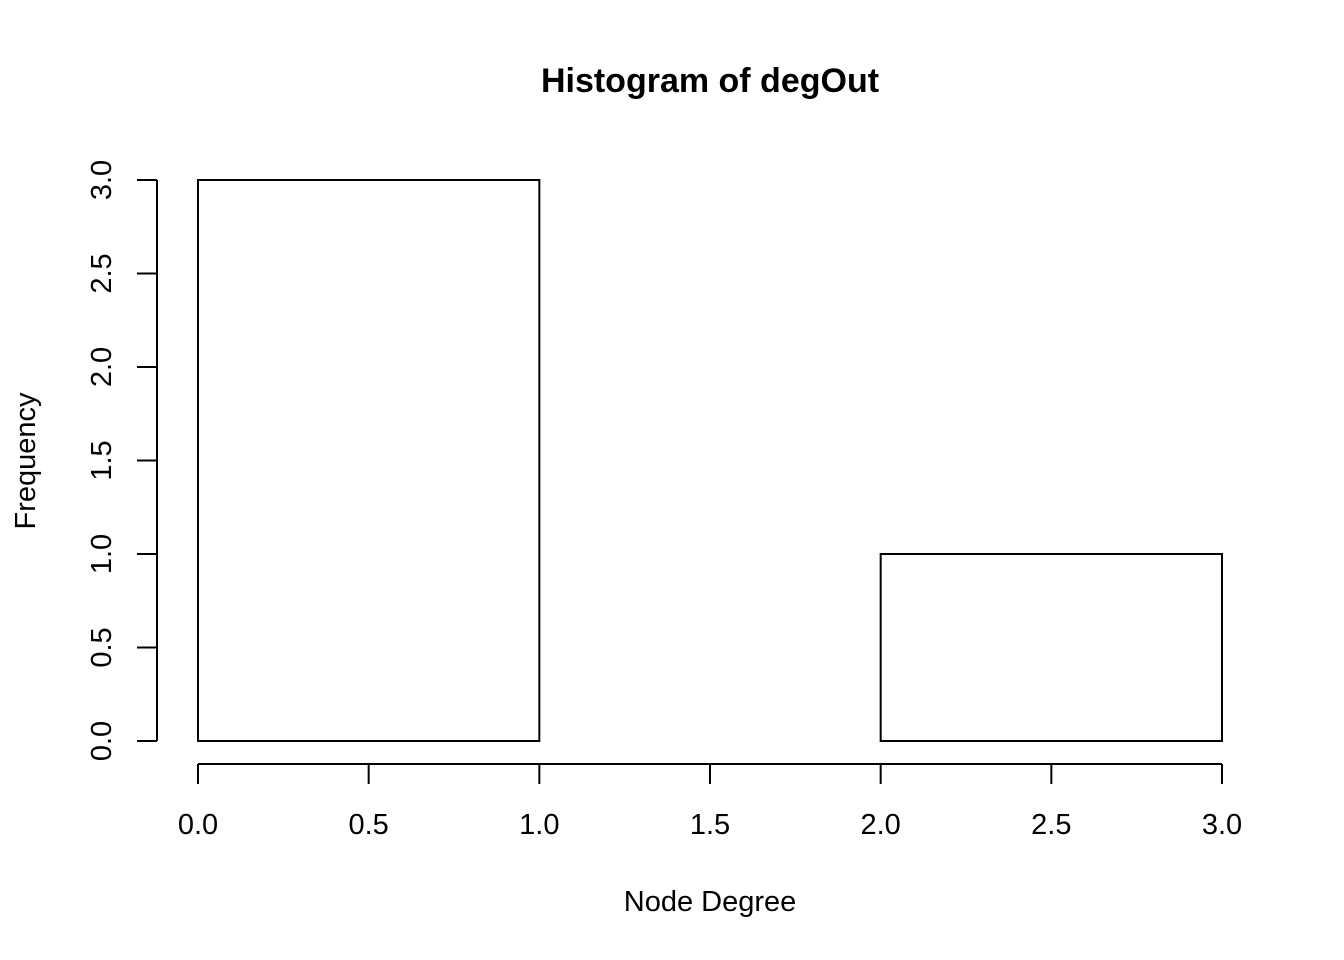  I want to click on y-tick-label-0: 0.0, so click(102, 741).